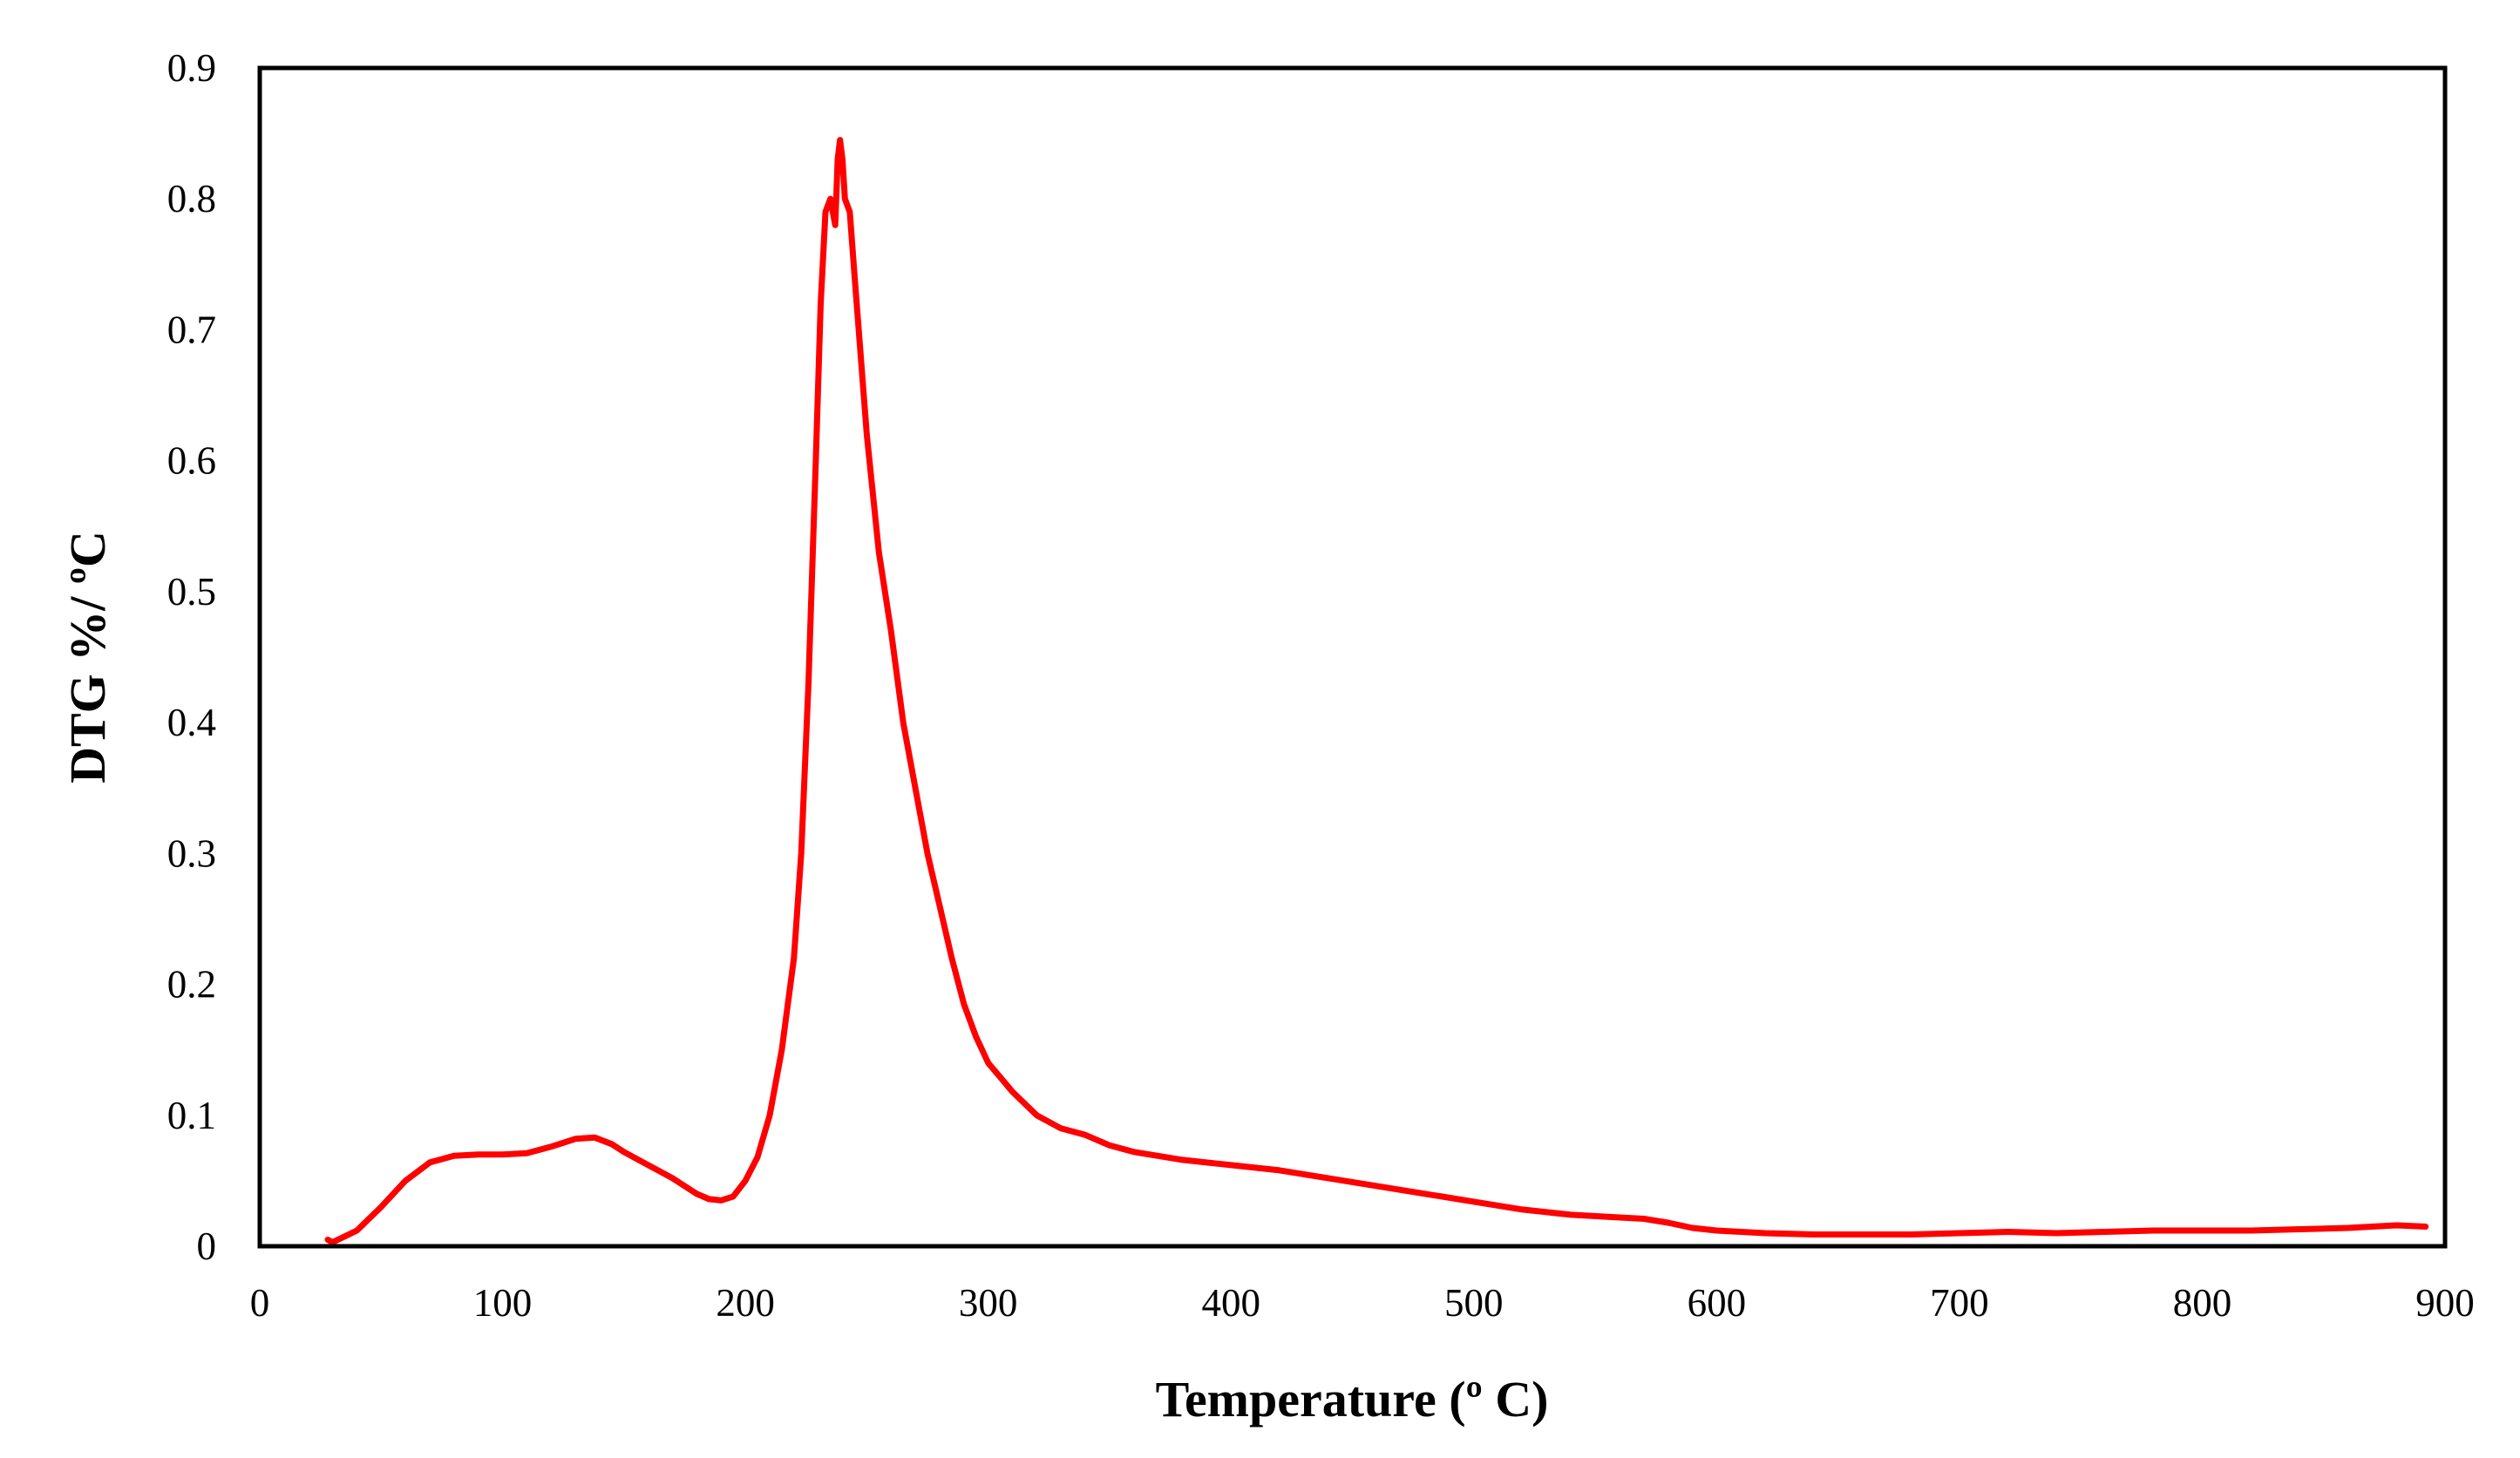  Describe the element at coordinates (191, 68) in the screenshot. I see `y-tick-label: 0.9` at that location.